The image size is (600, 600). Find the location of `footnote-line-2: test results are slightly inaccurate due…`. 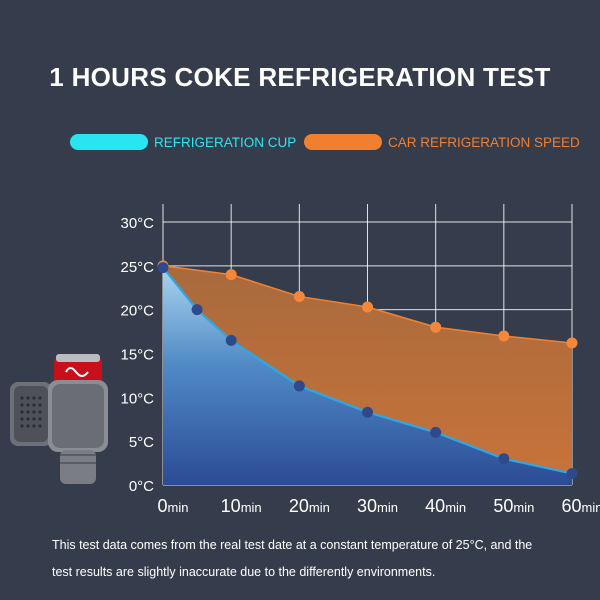

footnote-line-2: test results are slightly inaccurate due… is located at coordinates (244, 572).